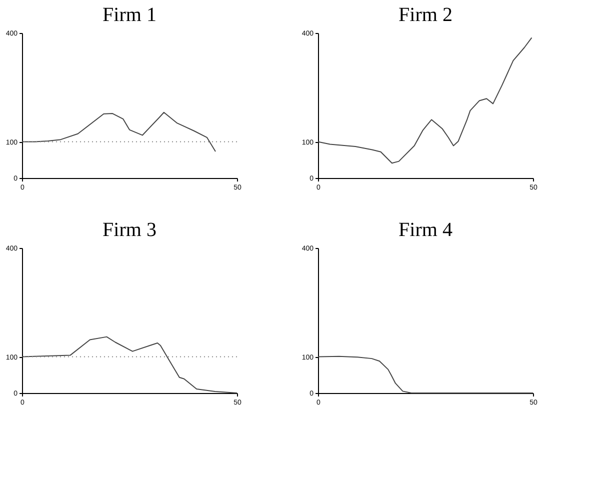 Image resolution: width=594 pixels, height=478 pixels. I want to click on chart-title: Firm 4, so click(425, 230).